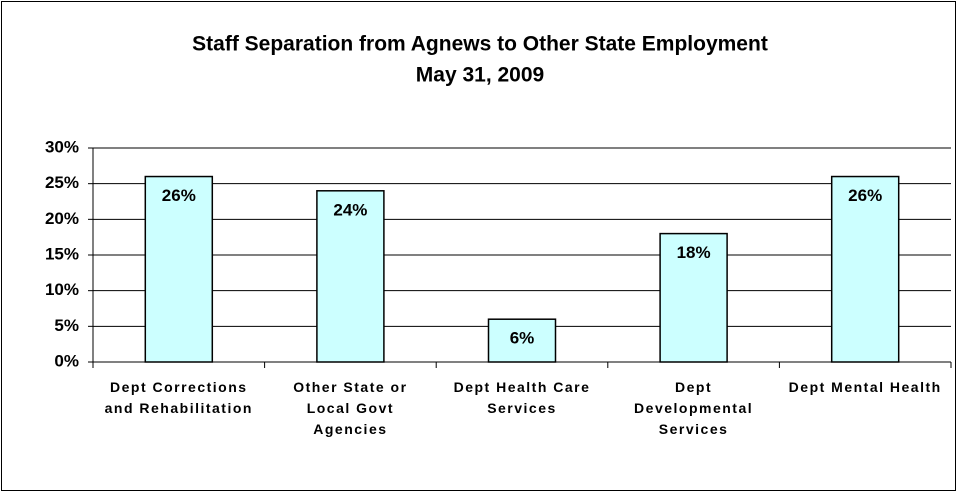  I want to click on y-tick-label: 30%, so click(62, 146).